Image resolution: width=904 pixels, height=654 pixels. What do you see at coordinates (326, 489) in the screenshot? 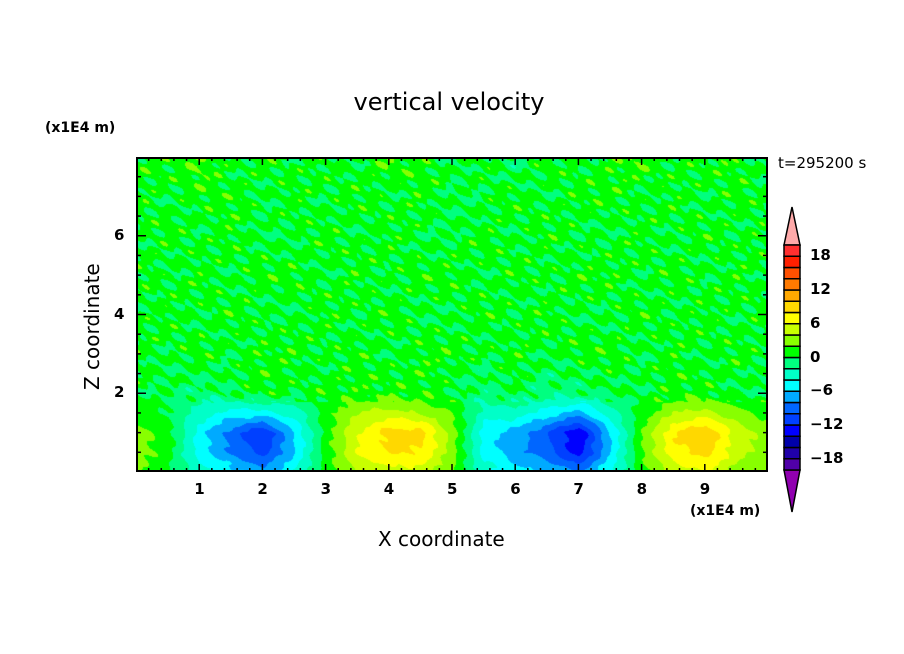
I see `x-tick-label: 3` at bounding box center [326, 489].